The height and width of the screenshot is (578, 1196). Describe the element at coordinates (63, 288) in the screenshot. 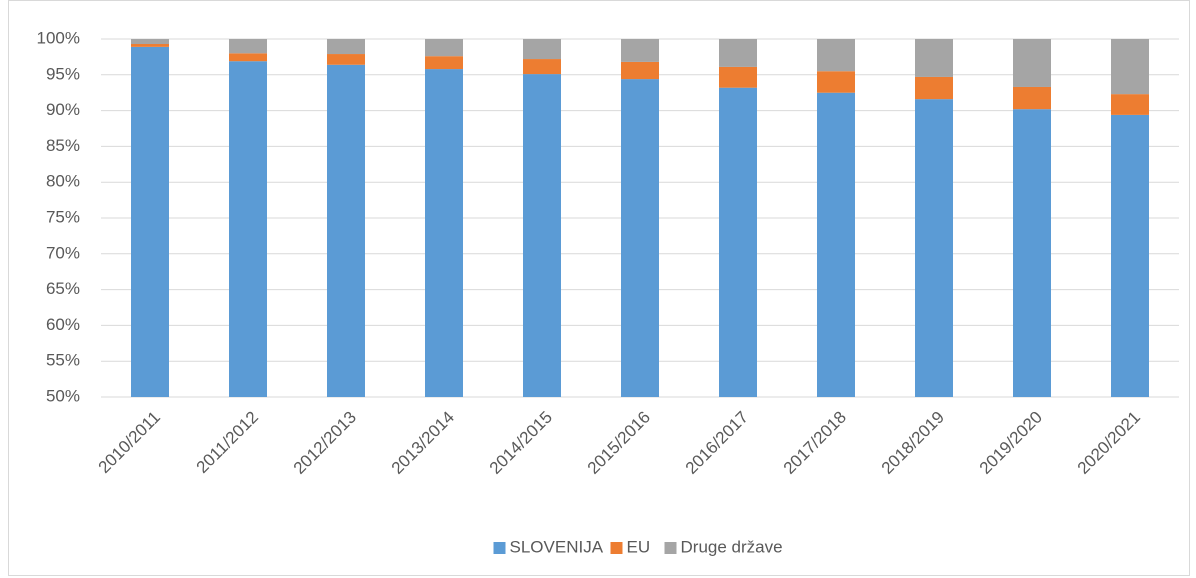

I see `y-tick-label: 65%` at that location.